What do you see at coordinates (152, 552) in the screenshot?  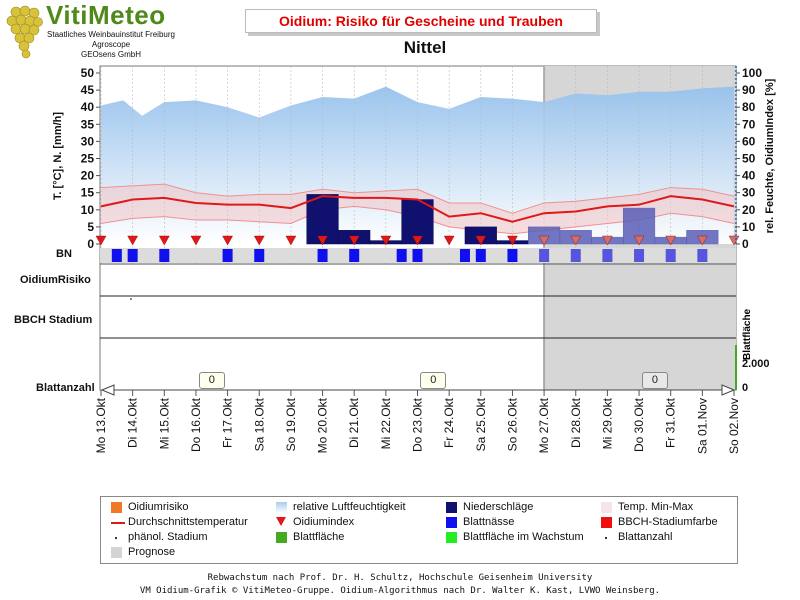 I see `legend-label: Prognose` at bounding box center [152, 552].